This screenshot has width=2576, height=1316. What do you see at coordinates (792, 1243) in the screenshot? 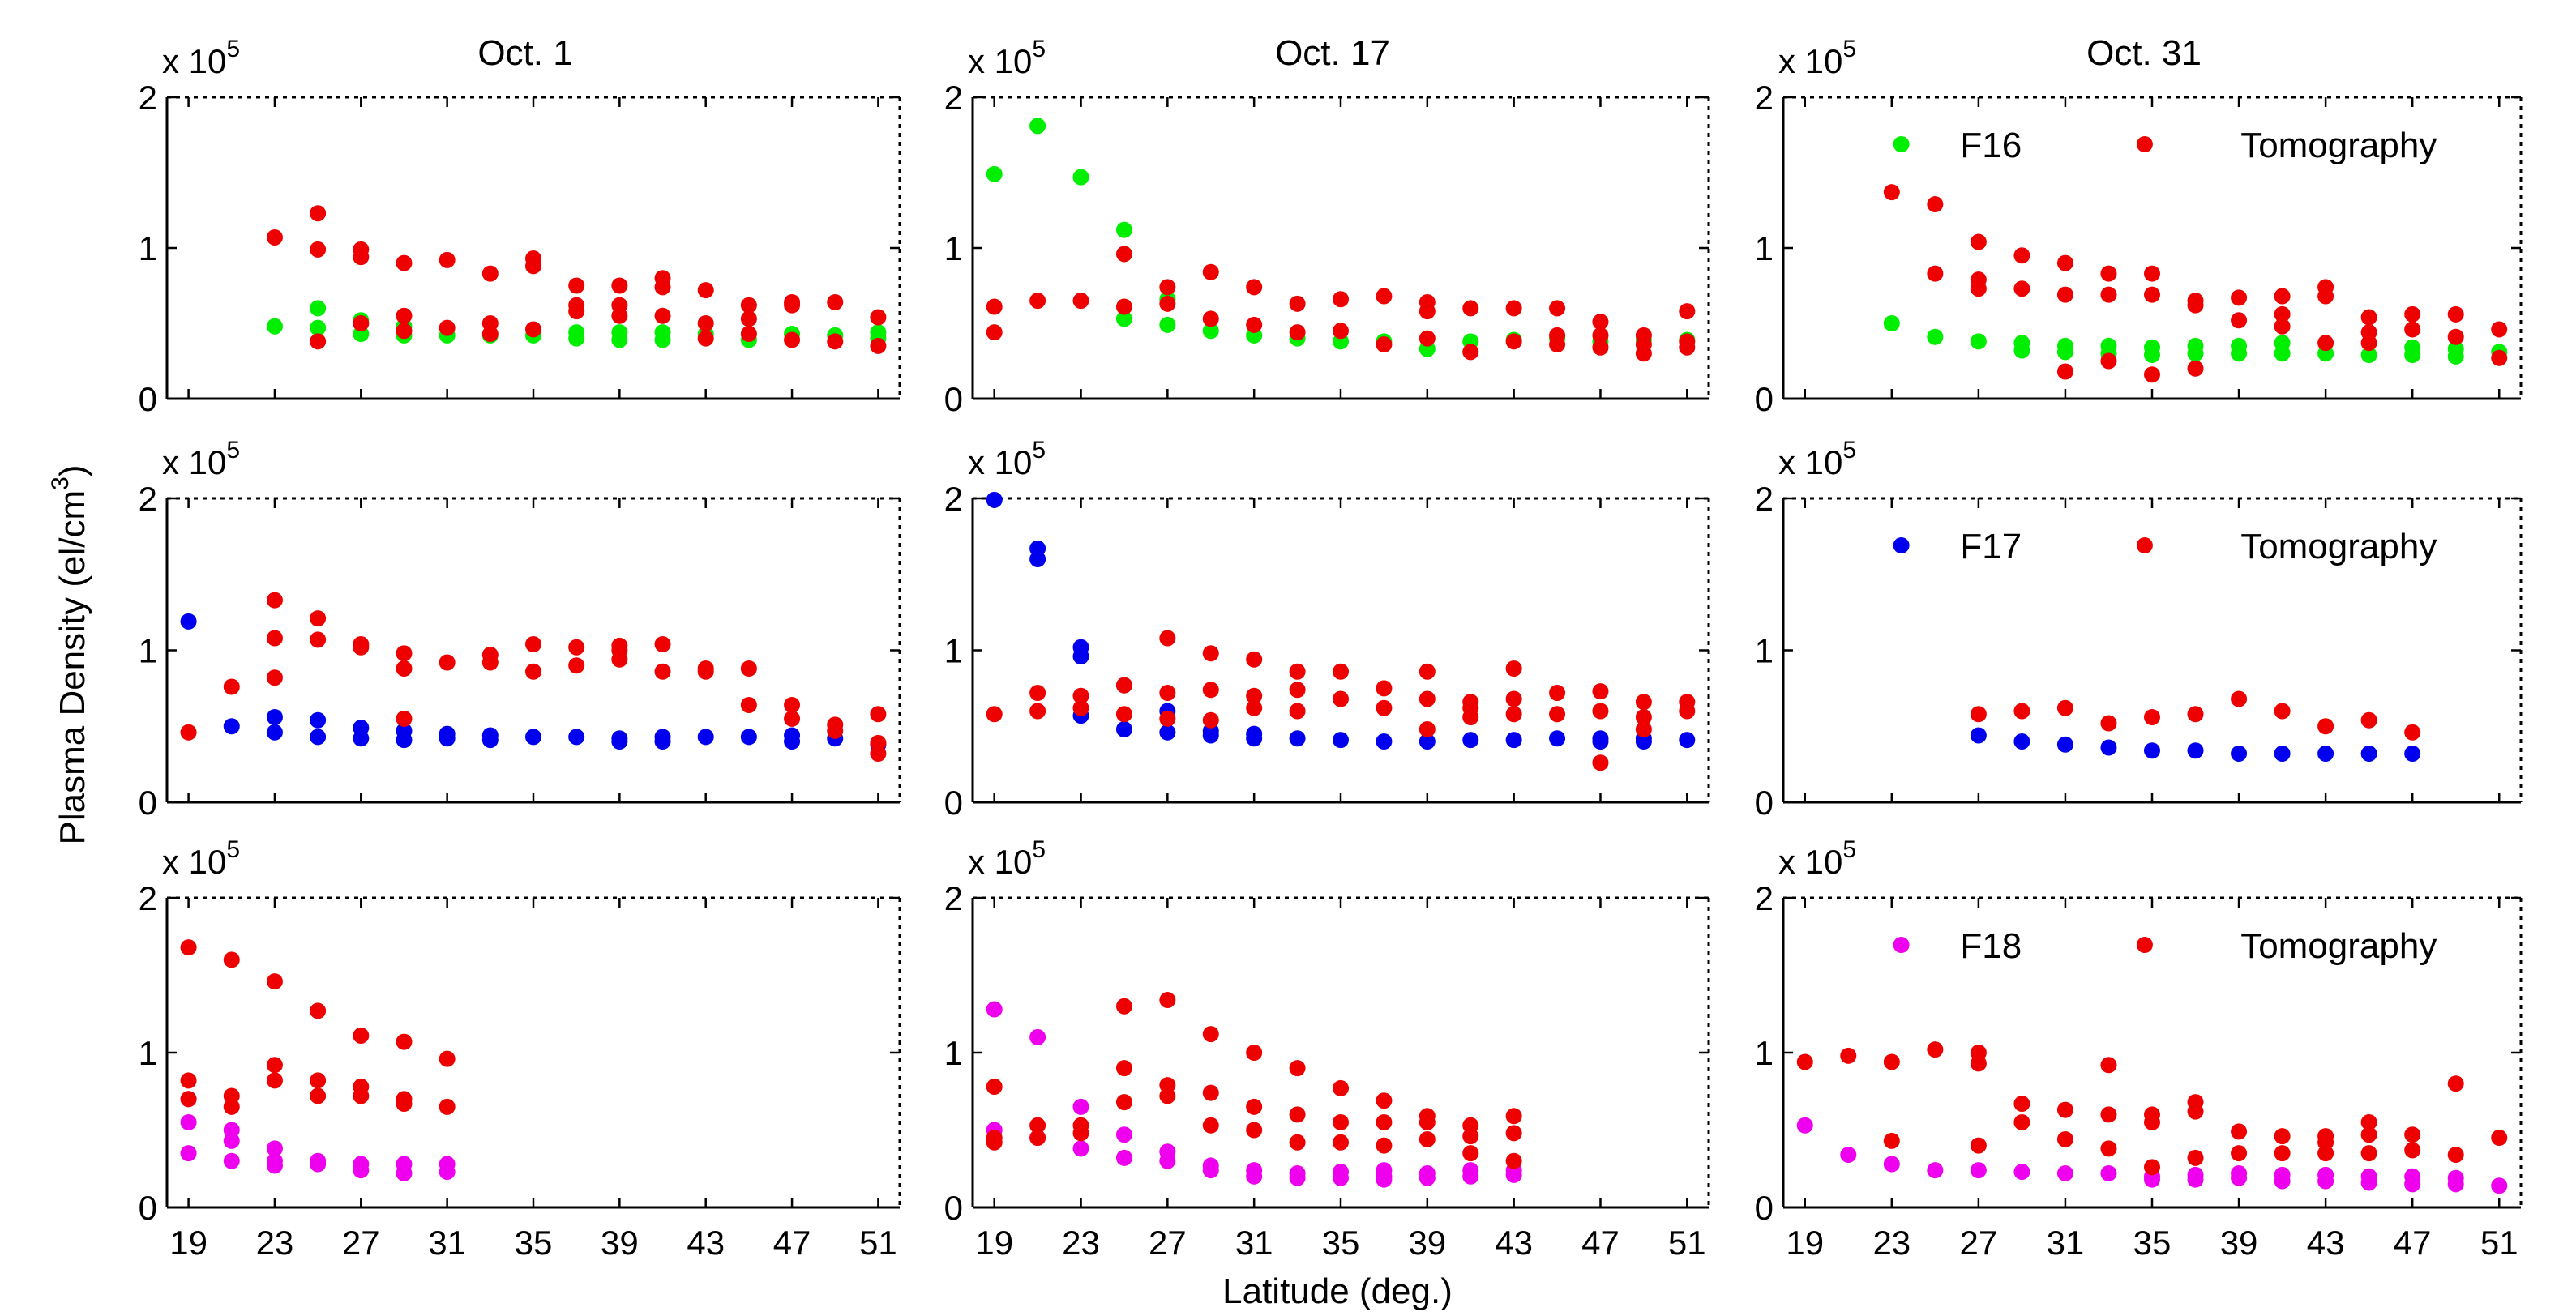
I see `panel-r2c0-x-tick-label: 47` at bounding box center [792, 1243].